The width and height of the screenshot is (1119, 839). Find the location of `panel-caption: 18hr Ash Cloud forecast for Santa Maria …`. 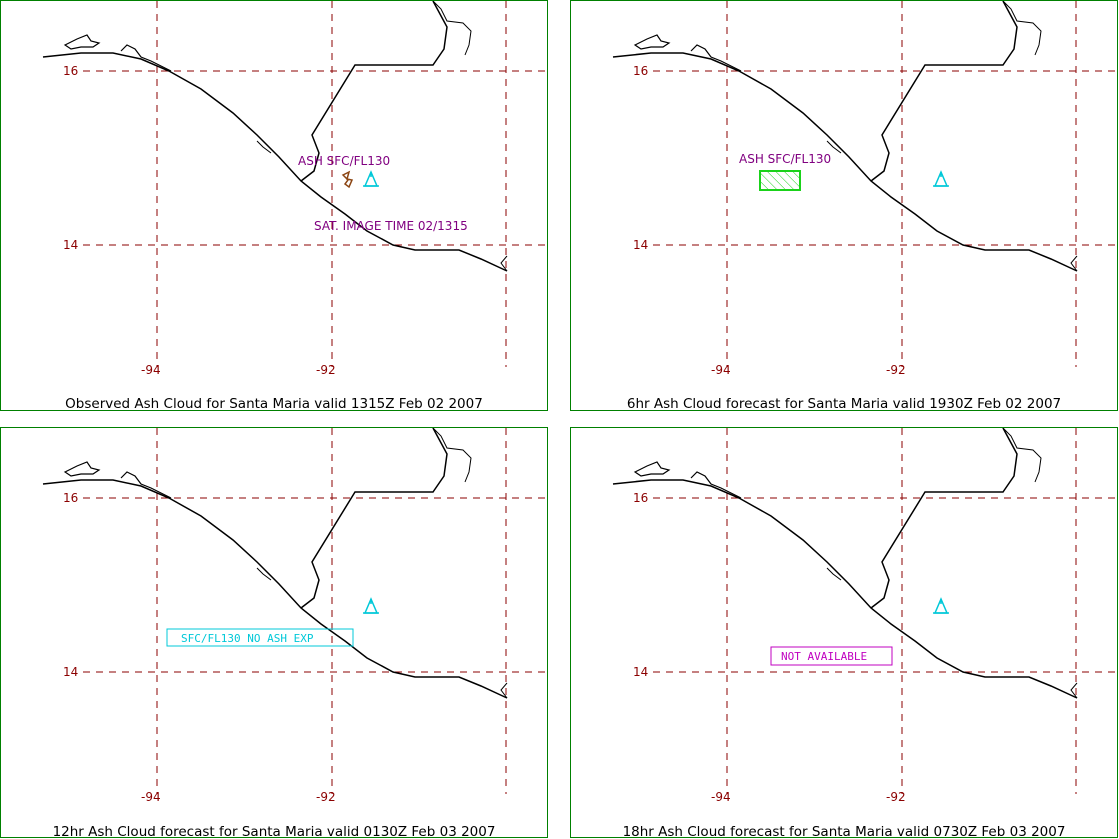

panel-caption: 18hr Ash Cloud forecast for Santa Maria … is located at coordinates (844, 831).